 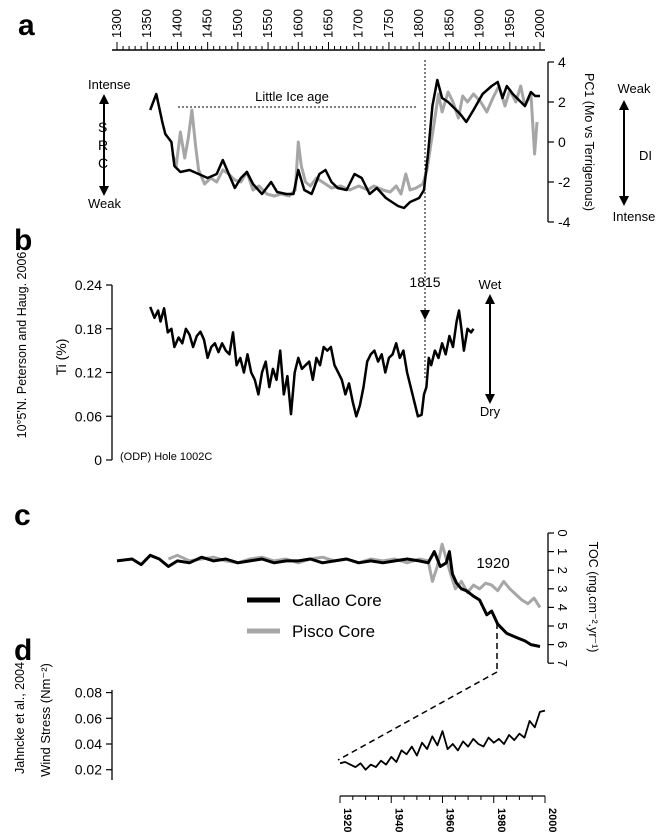 What do you see at coordinates (634, 216) in the screenshot?
I see `di-intense-label: Intense` at bounding box center [634, 216].